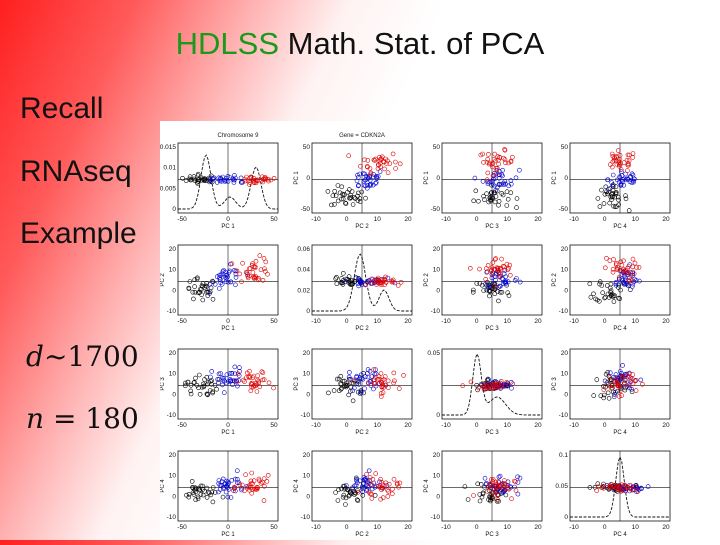  What do you see at coordinates (477, 219) in the screenshot?
I see `panel-r1c3-xtick: 0` at bounding box center [477, 219].